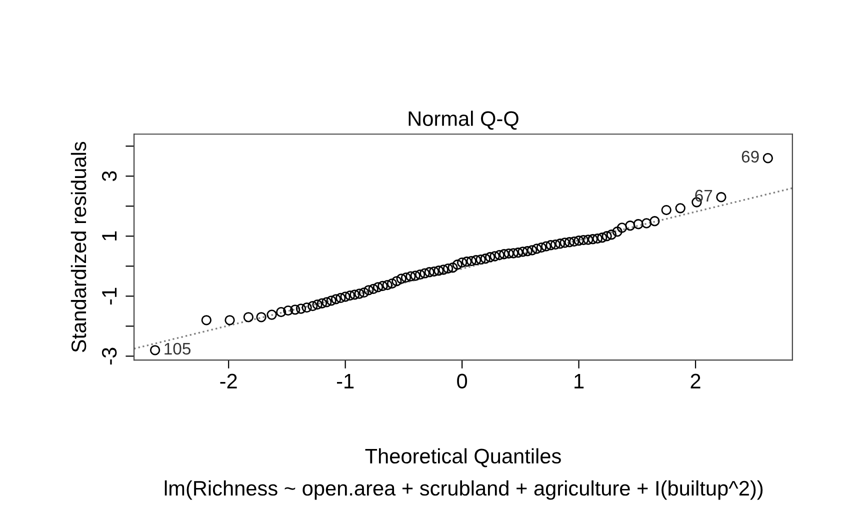  What do you see at coordinates (78, 247) in the screenshot?
I see `y-axis-title: Standardized residuals` at bounding box center [78, 247].